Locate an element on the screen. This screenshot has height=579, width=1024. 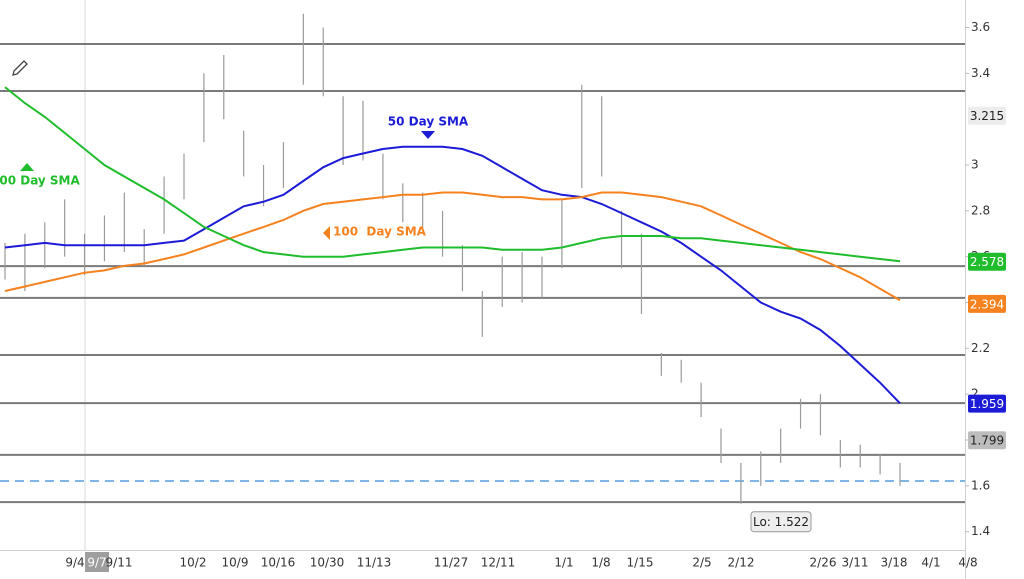
x-tick-label: 3/18 is located at coordinates (894, 563).